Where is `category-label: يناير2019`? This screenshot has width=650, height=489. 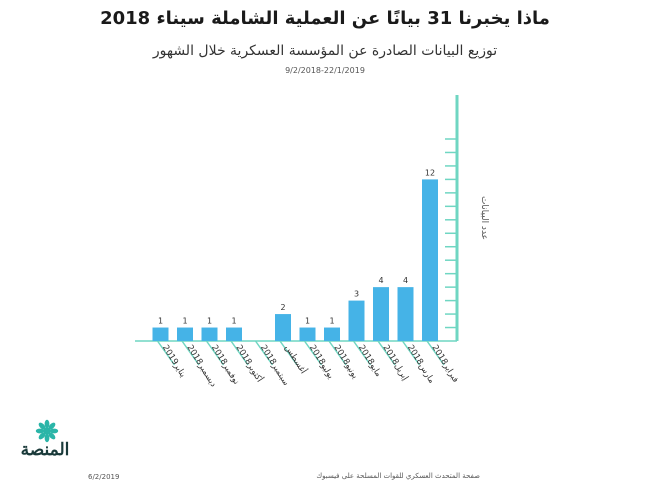 category-label: يناير2019 is located at coordinates (174, 361).